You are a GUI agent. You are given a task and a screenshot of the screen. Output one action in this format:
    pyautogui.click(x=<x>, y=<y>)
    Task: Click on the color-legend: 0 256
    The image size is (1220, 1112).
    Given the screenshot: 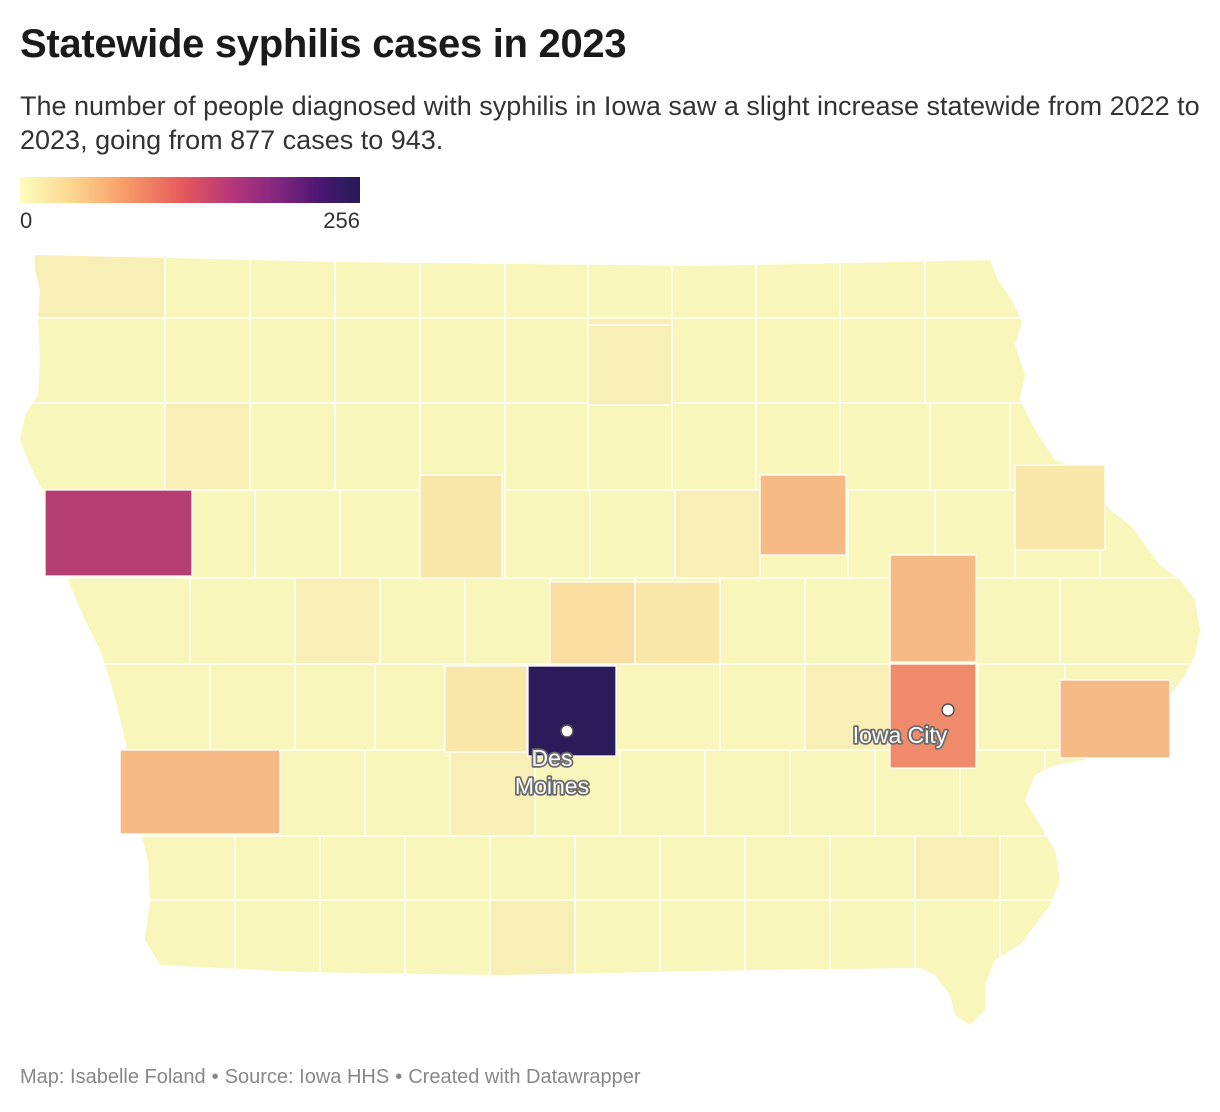 What is the action you would take?
    pyautogui.click(x=190, y=205)
    